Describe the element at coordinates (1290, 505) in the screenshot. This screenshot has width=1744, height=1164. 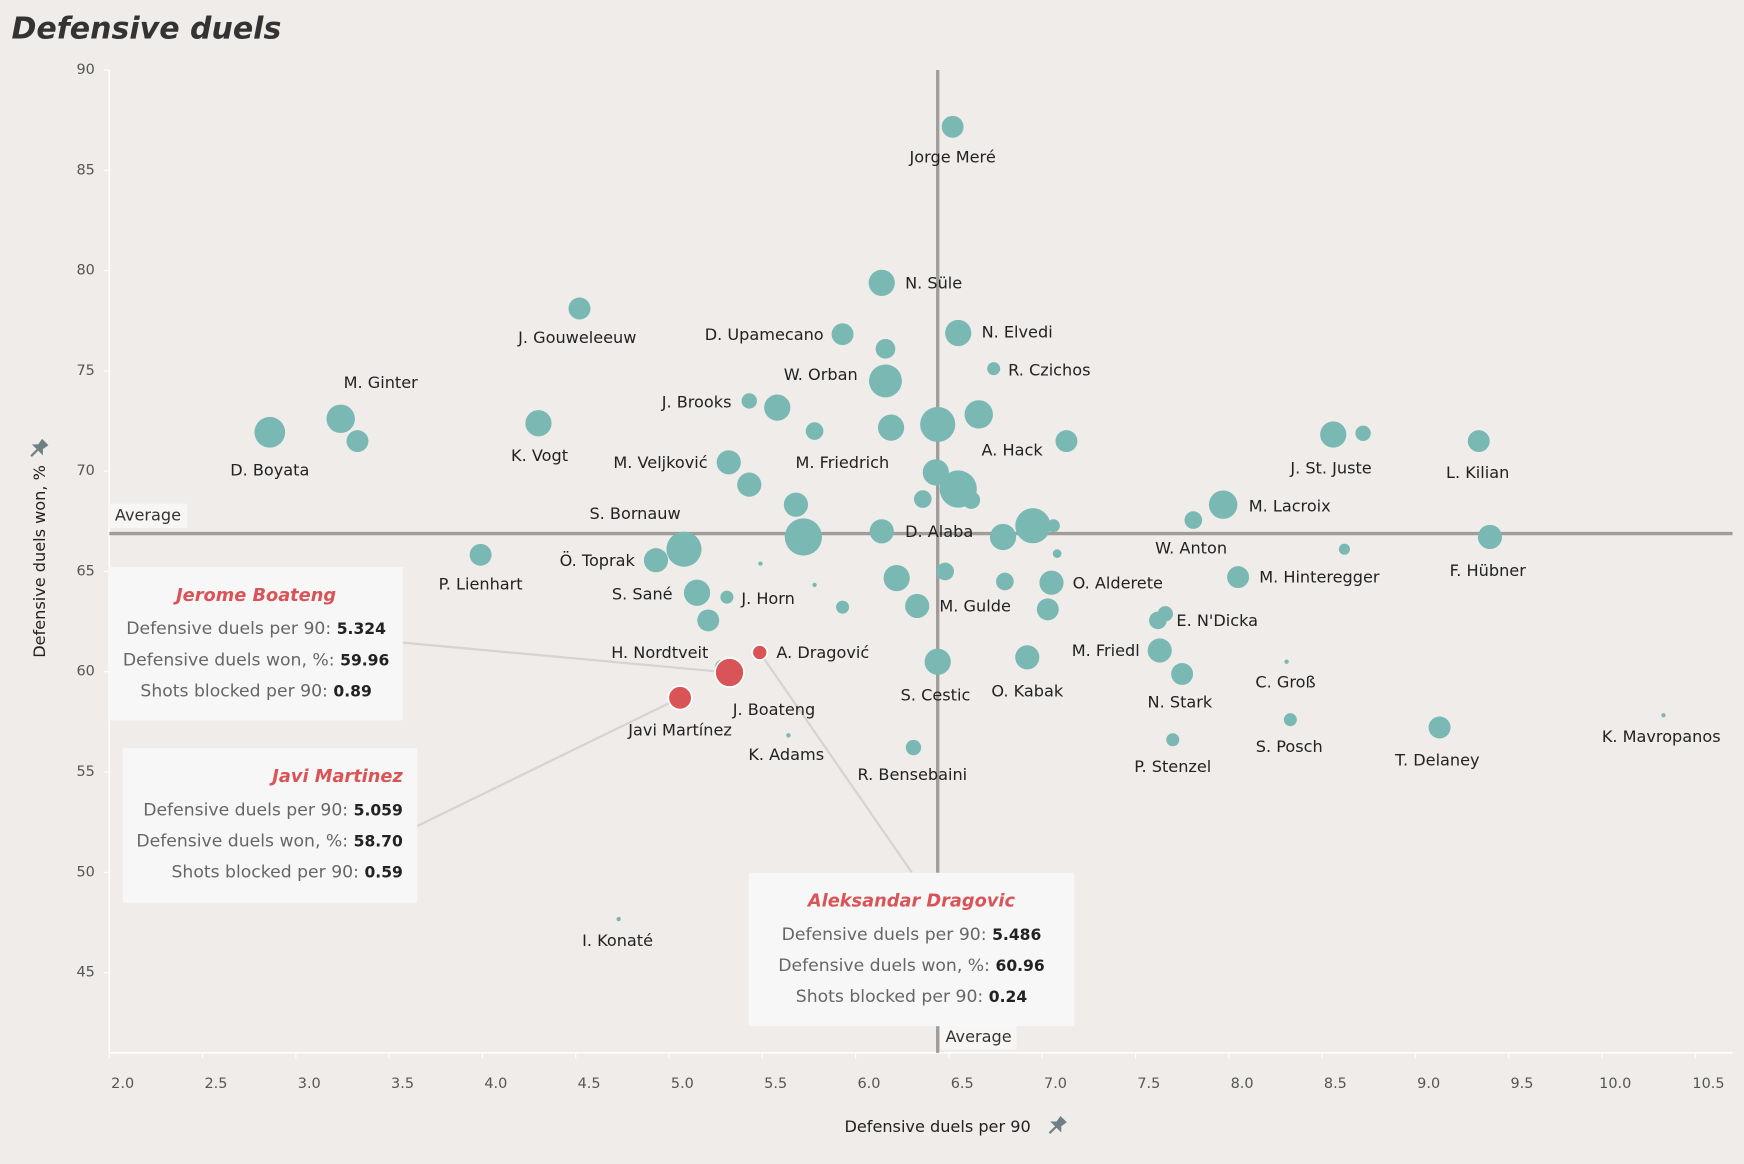
I see `point-label: M. Lacroix` at that location.